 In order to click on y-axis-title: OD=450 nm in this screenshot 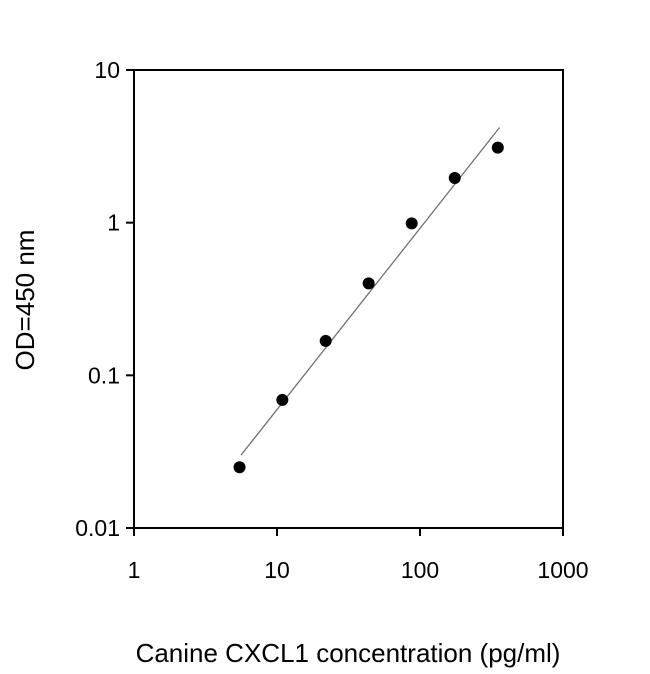, I will do `click(25, 300)`.